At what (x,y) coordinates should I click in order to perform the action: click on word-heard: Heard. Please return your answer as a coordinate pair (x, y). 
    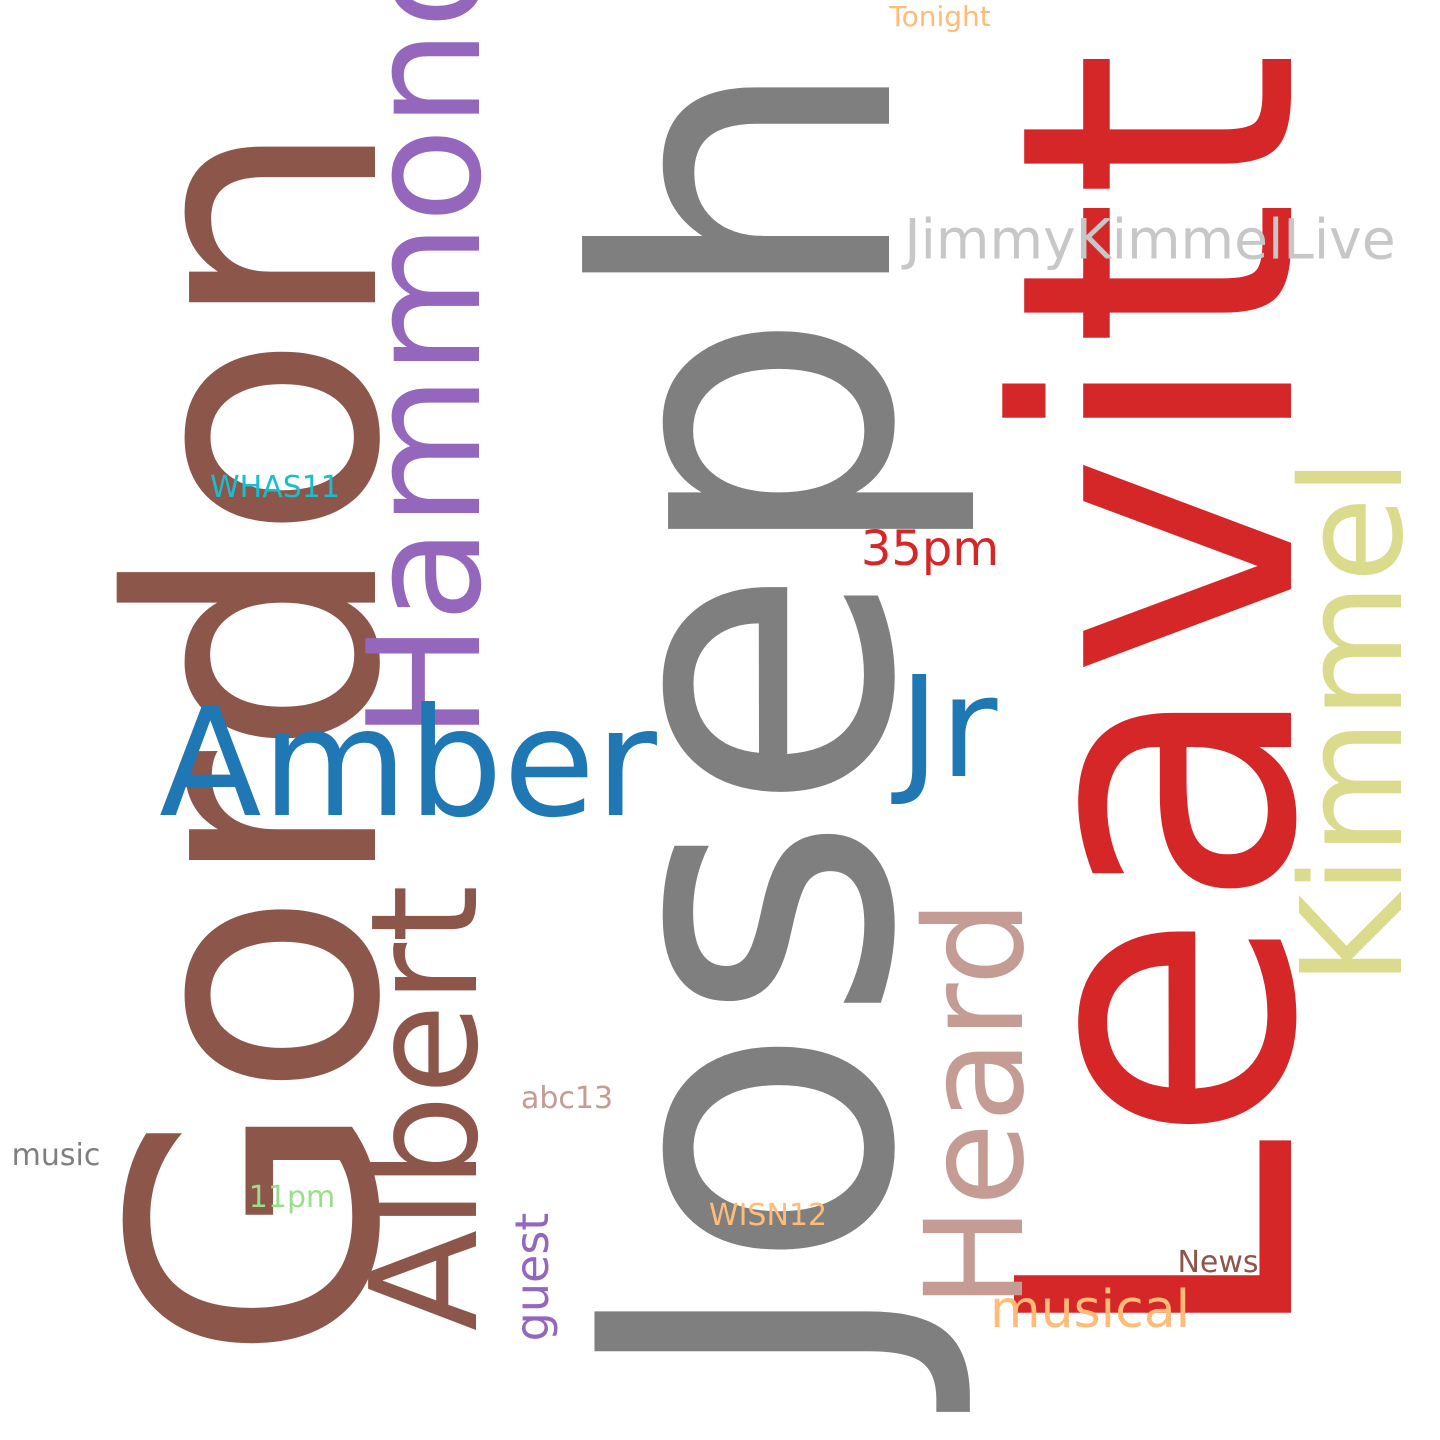
    Looking at the image, I should click on (976, 1104).